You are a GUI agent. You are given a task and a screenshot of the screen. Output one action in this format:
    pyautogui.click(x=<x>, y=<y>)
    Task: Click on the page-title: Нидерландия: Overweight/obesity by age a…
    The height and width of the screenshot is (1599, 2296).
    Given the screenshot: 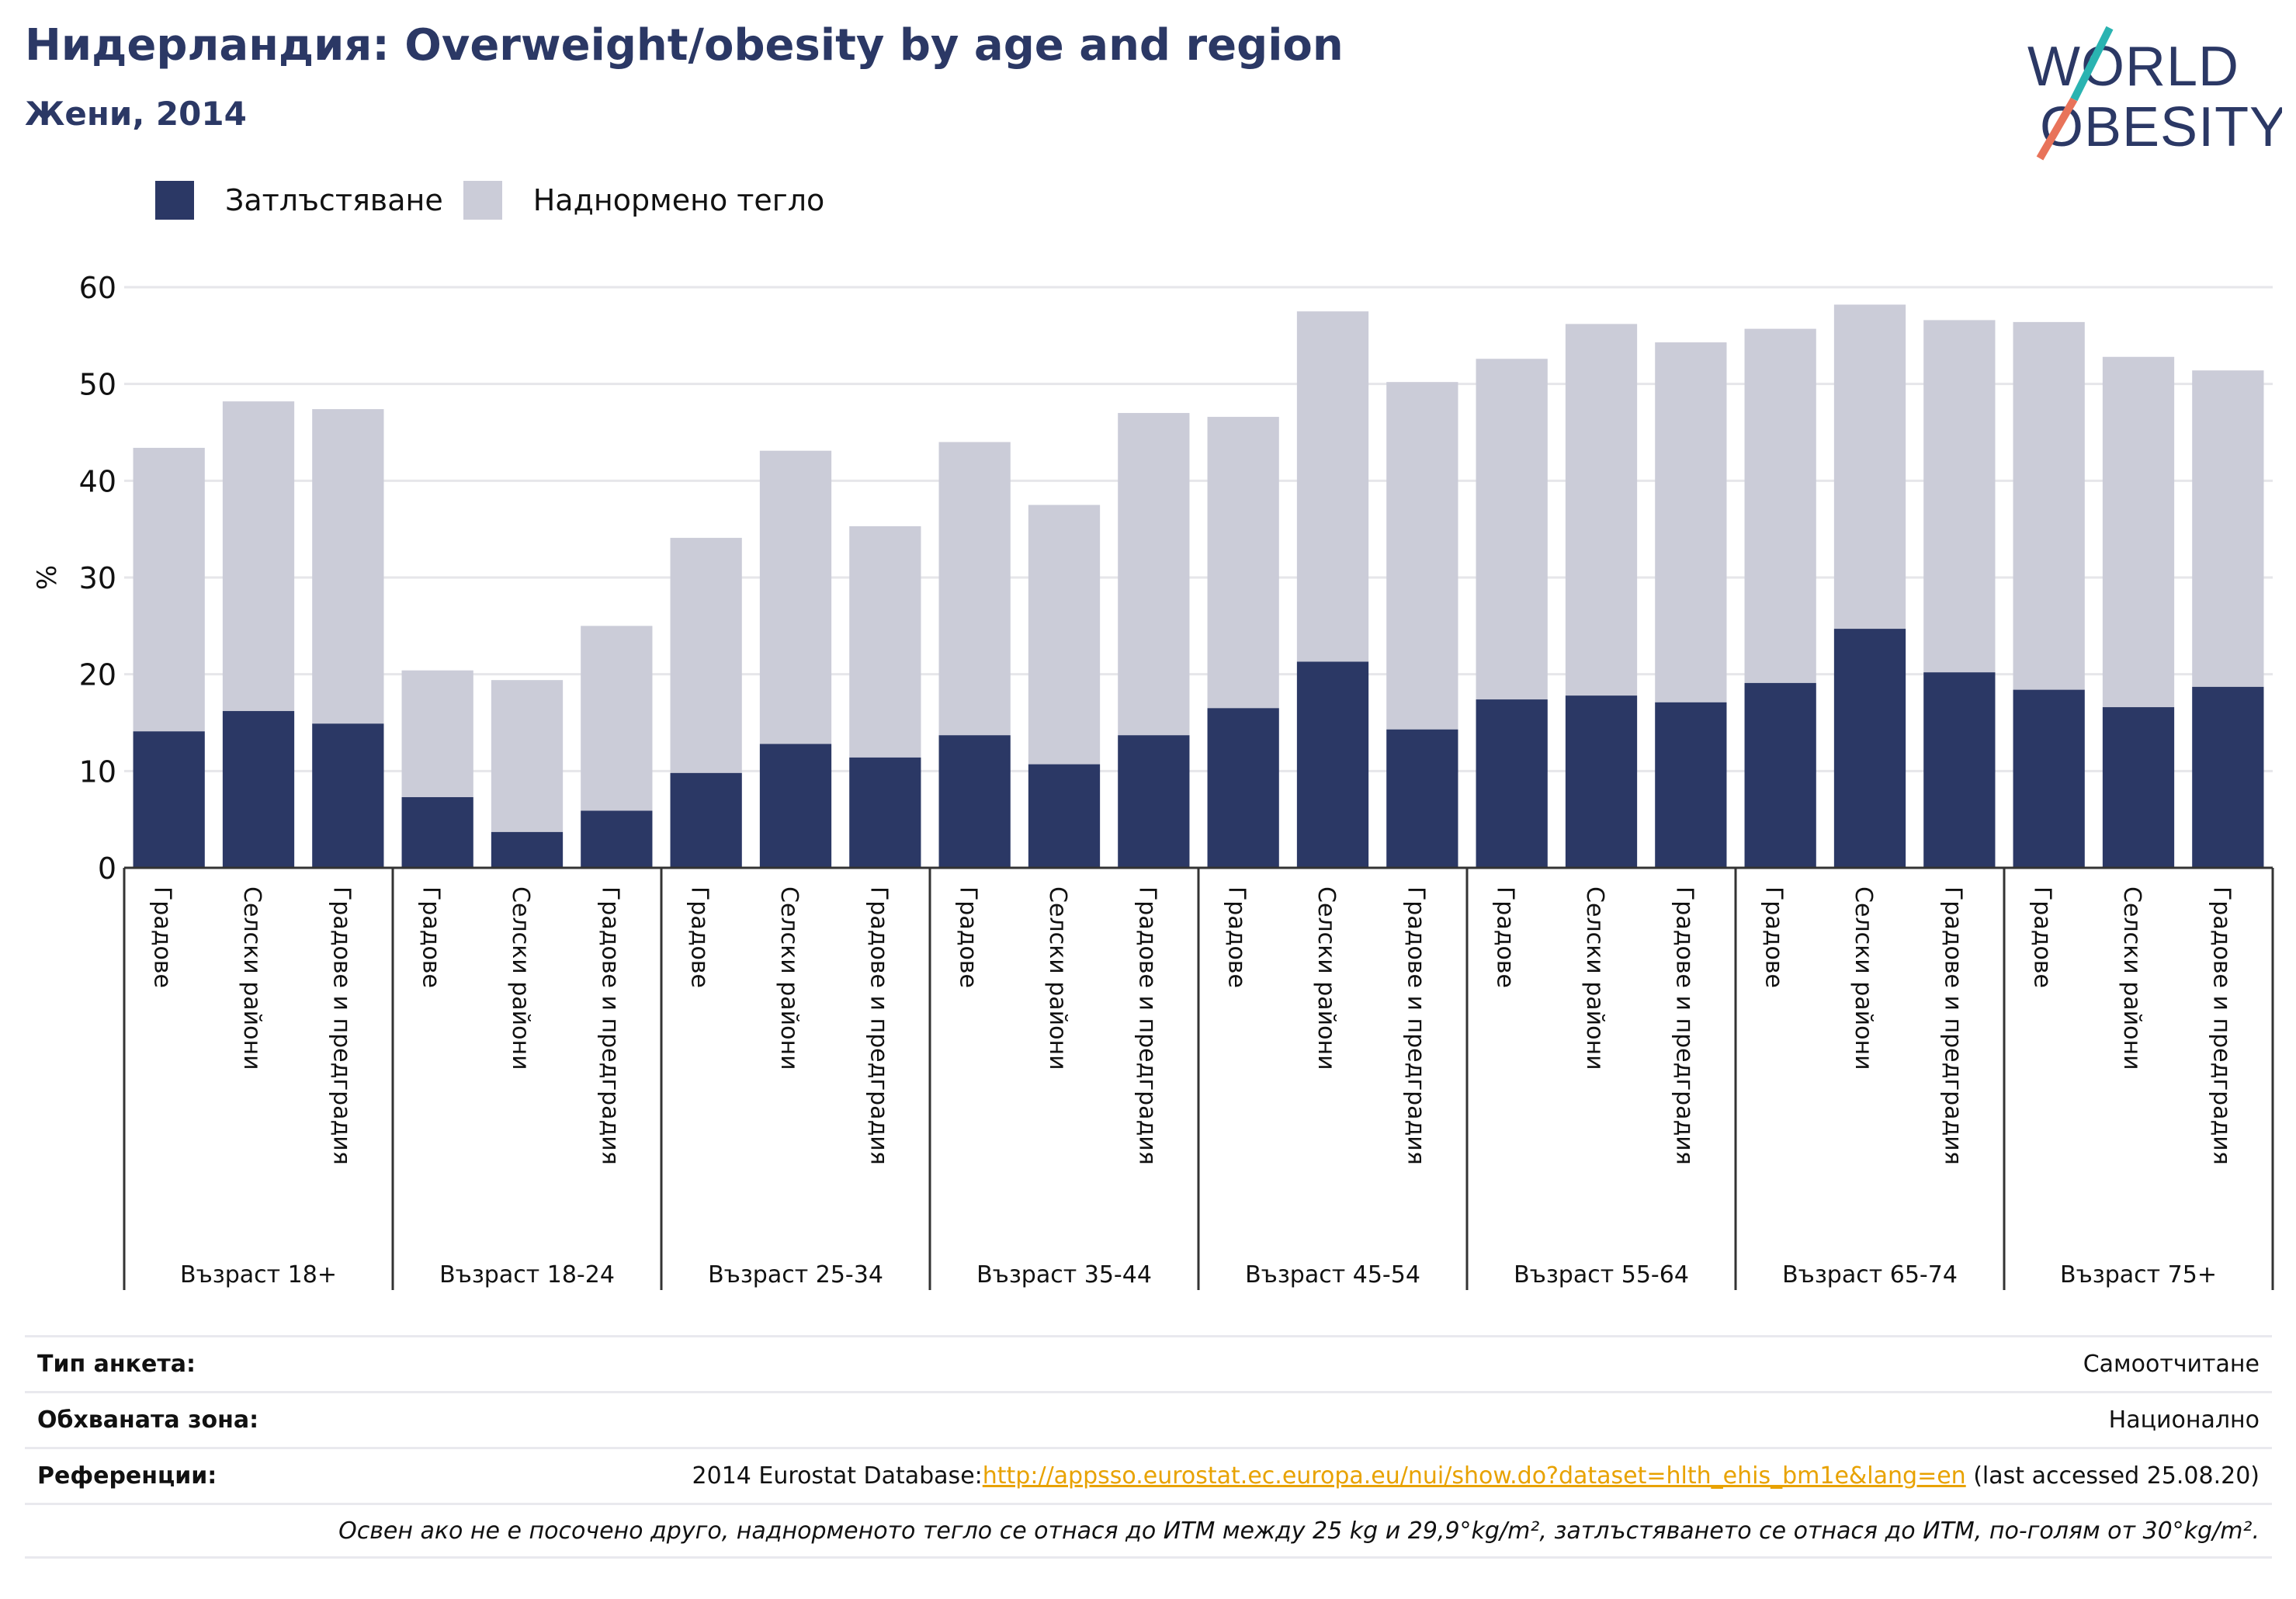 What is the action you would take?
    pyautogui.click(x=684, y=45)
    